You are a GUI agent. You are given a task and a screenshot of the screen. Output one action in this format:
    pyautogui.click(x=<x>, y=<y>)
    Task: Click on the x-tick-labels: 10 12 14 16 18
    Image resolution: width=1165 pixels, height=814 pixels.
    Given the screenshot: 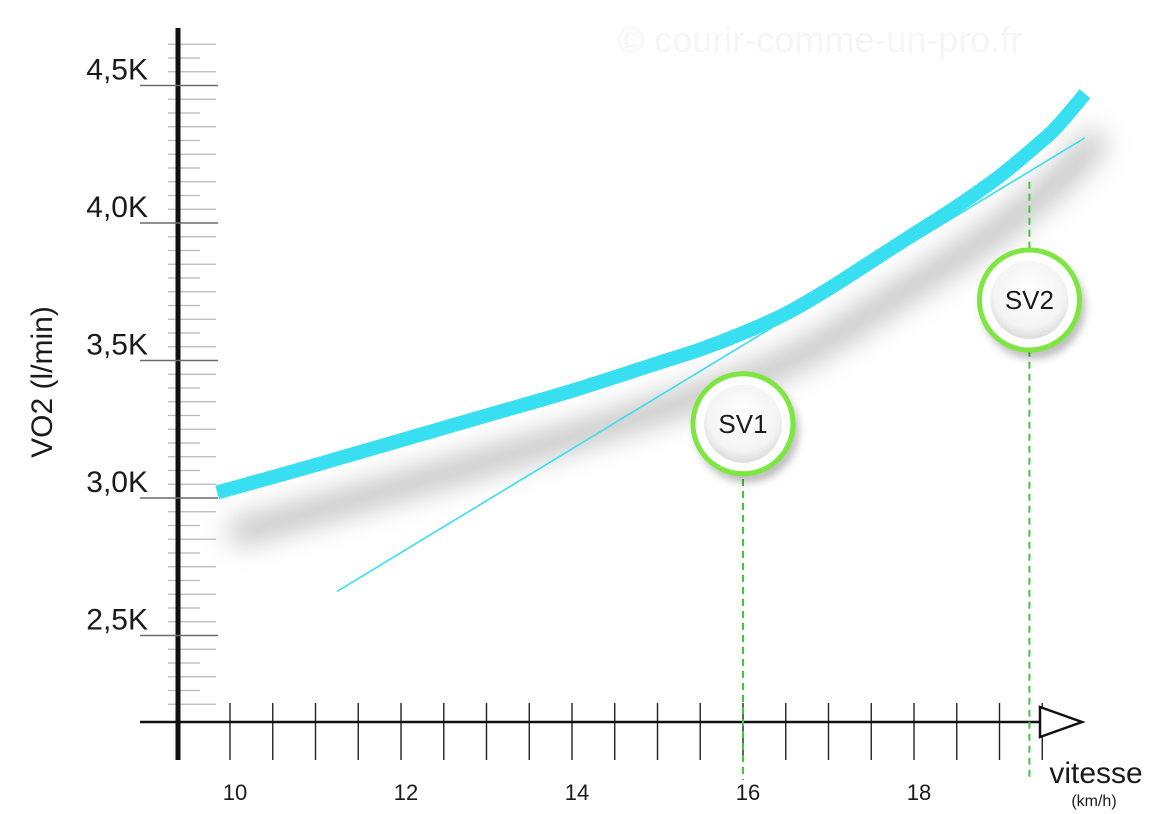 What is the action you would take?
    pyautogui.click(x=577, y=792)
    